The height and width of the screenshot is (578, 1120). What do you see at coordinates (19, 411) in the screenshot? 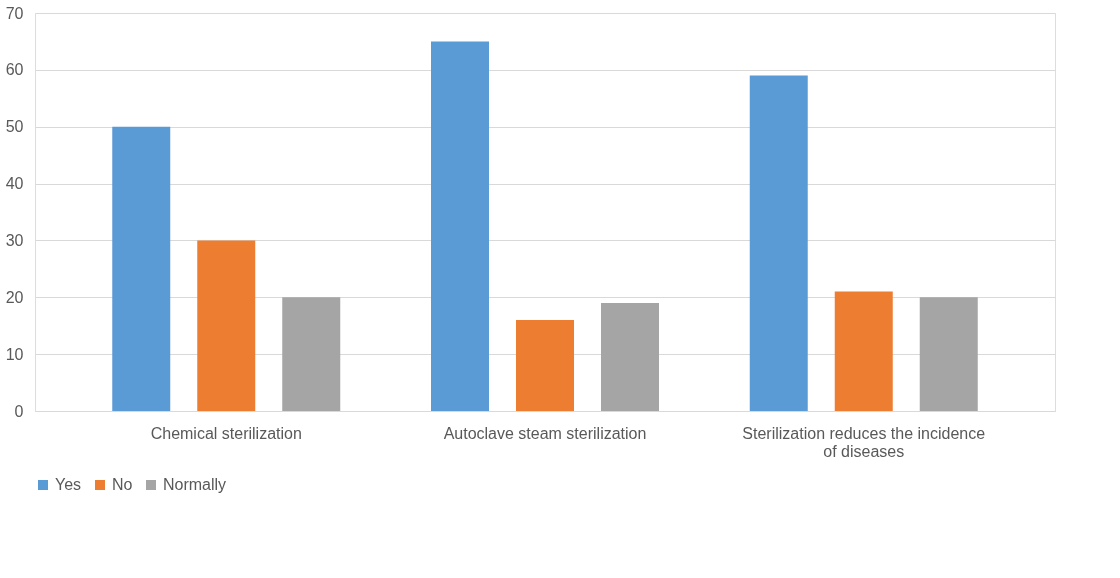
I see `y-tick-label: 0` at bounding box center [19, 411].